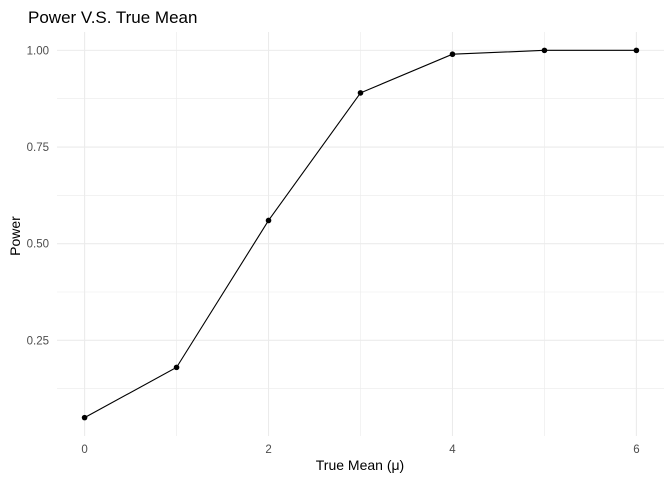 This screenshot has height=485, width=672. What do you see at coordinates (452, 450) in the screenshot?
I see `x-tick-label: 4` at bounding box center [452, 450].